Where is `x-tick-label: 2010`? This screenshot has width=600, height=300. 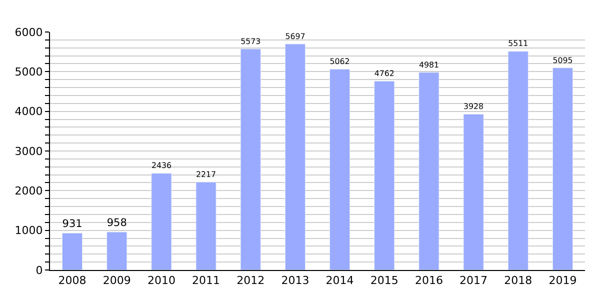
x-tick-label: 2010 is located at coordinates (161, 281).